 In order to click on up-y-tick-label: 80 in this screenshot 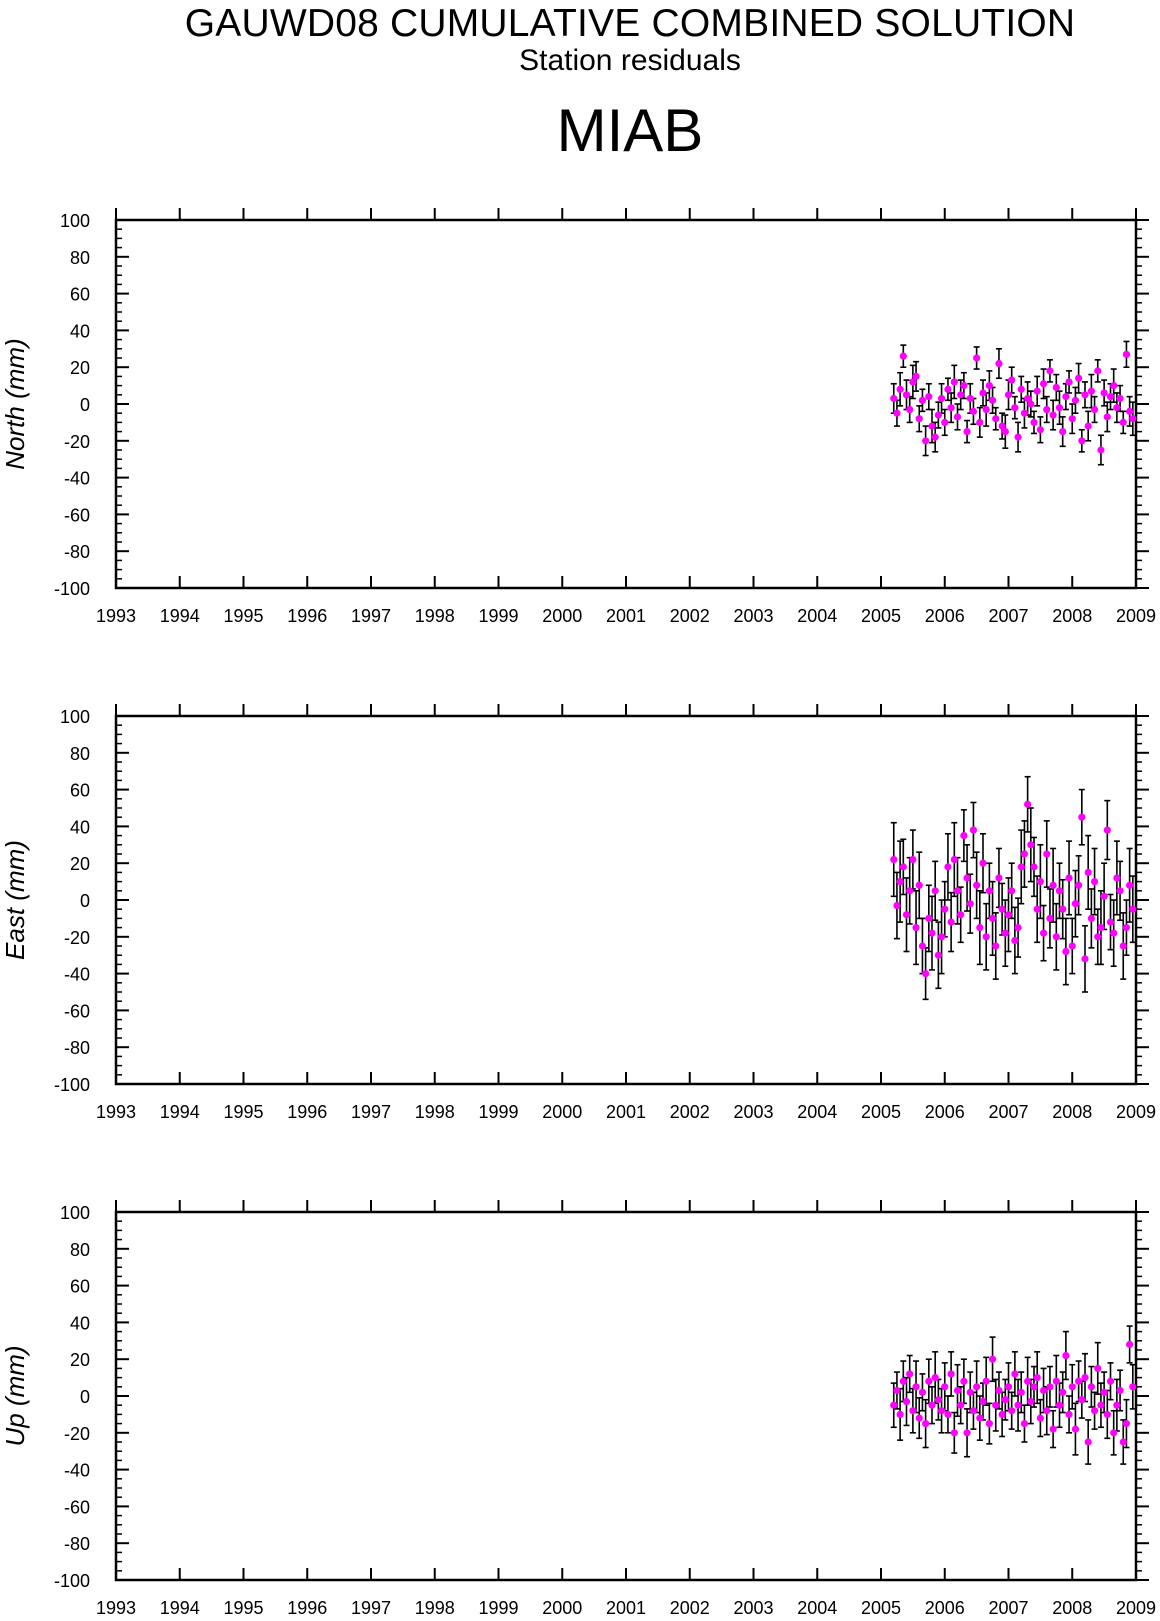, I will do `click(80, 1250)`.